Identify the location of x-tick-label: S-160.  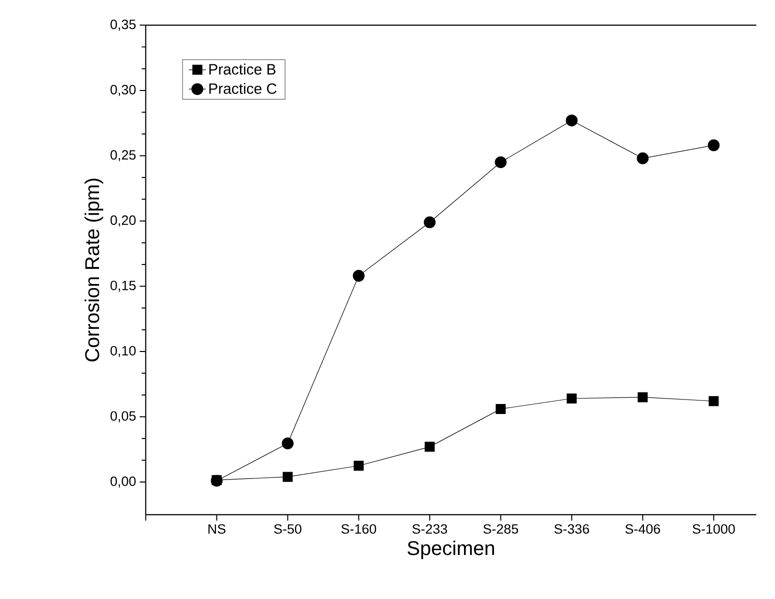
(358, 529).